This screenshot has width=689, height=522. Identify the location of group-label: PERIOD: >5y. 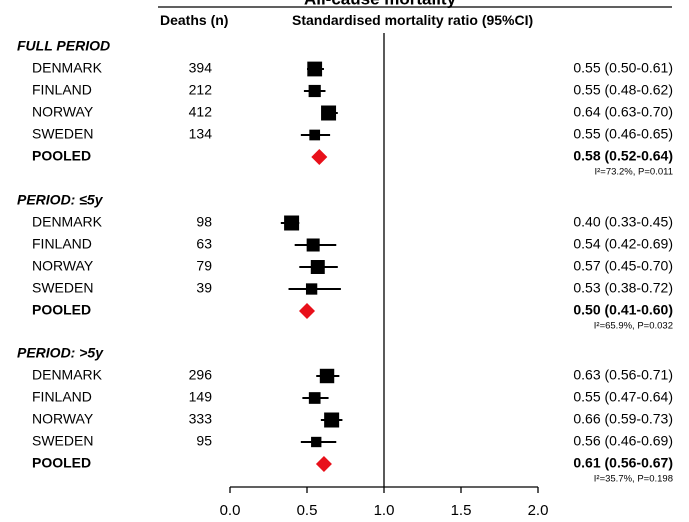
(60, 353).